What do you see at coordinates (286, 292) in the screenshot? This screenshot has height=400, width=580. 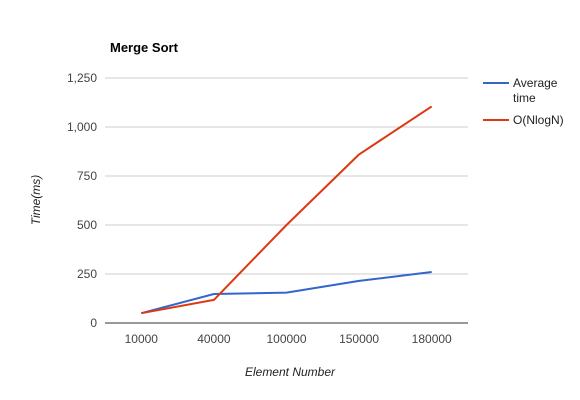 I see `series-line-average-time` at bounding box center [286, 292].